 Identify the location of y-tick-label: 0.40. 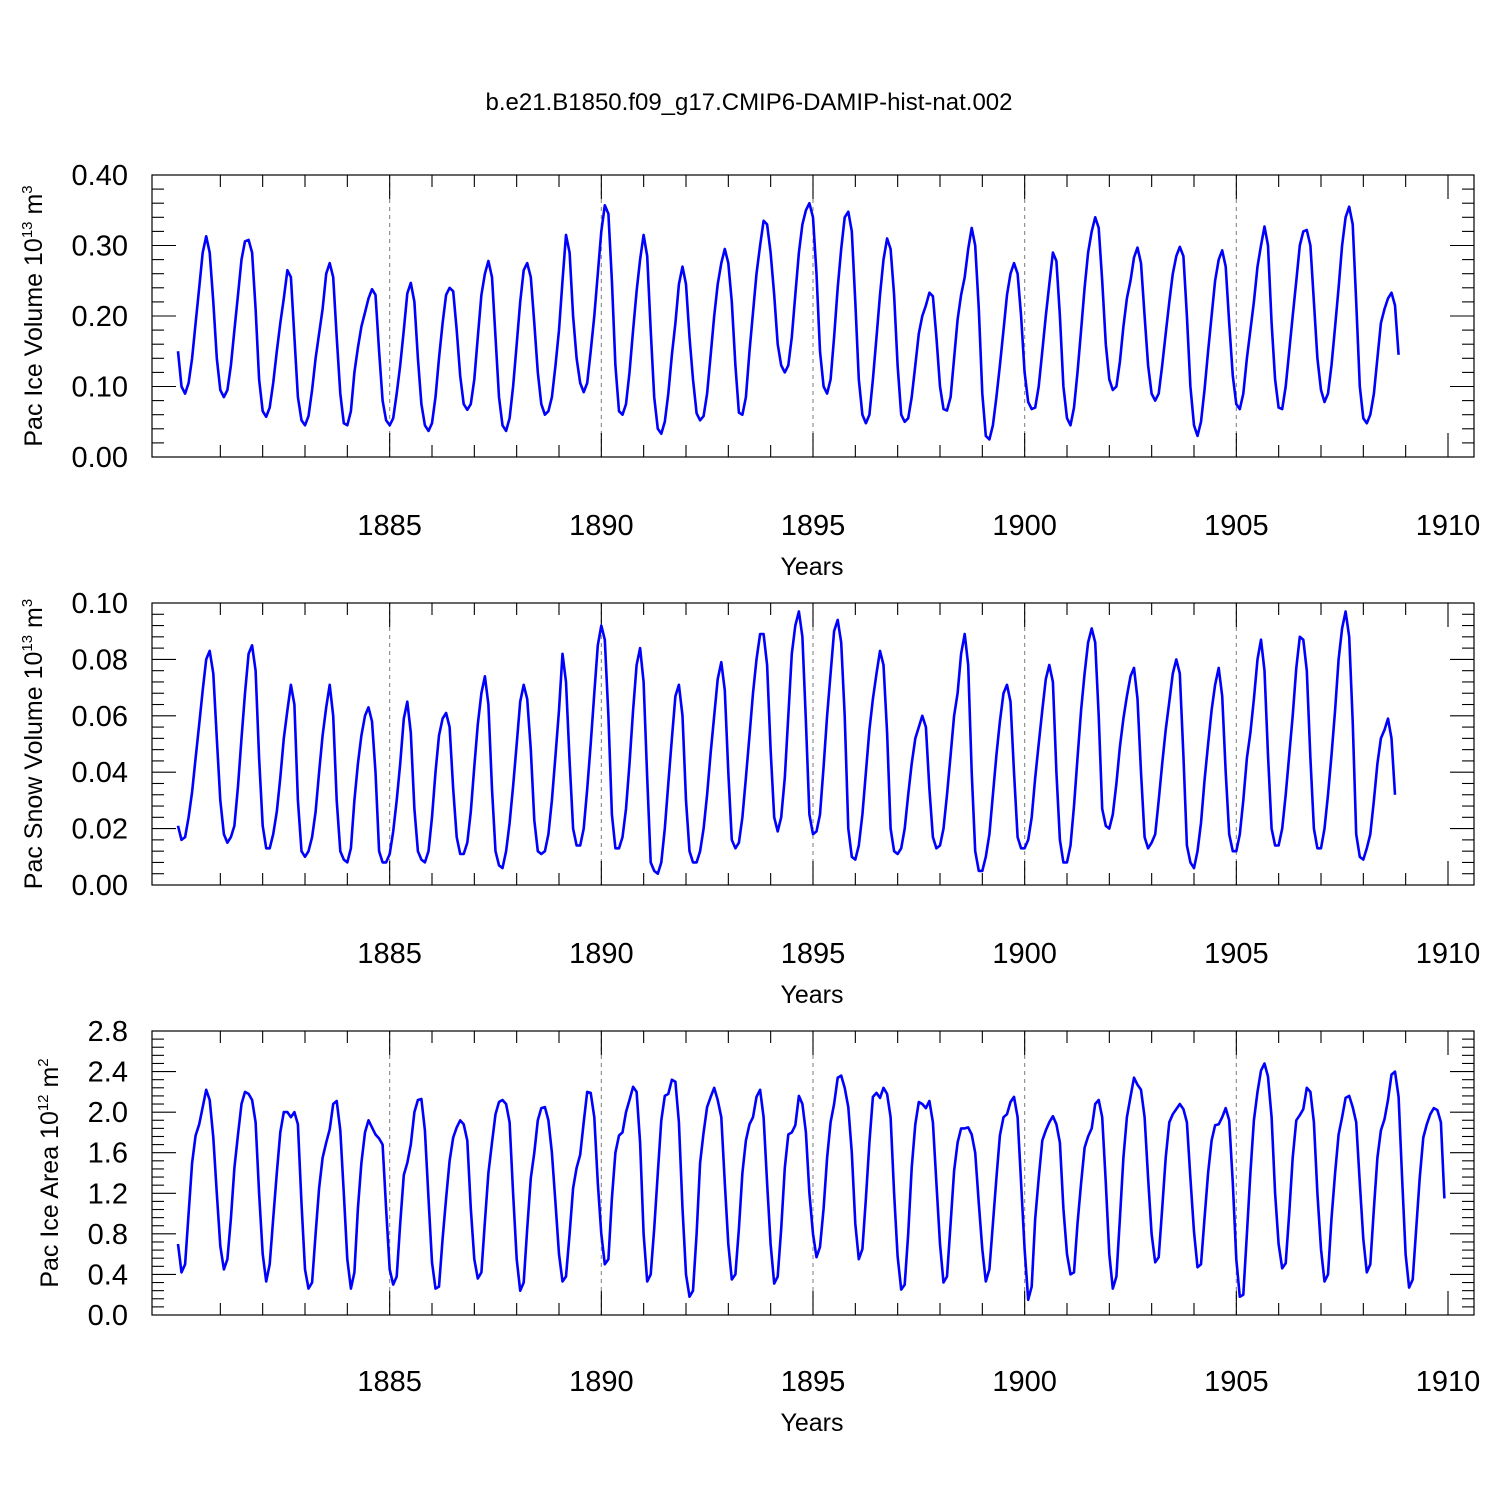
(100, 176).